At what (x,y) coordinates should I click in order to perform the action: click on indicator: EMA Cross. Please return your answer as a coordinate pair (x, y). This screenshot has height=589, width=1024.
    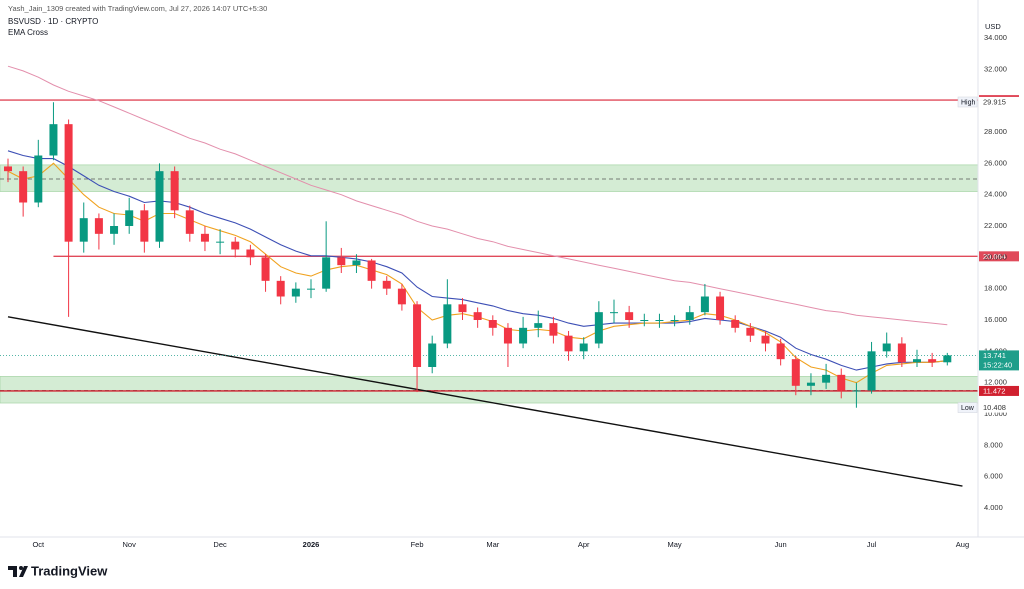
    Looking at the image, I should click on (28, 32).